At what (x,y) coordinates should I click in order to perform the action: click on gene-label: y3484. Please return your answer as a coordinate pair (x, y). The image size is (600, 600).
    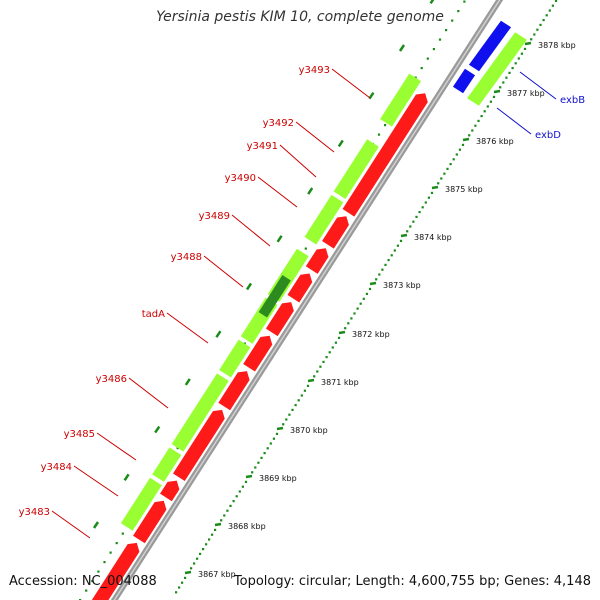
    Looking at the image, I should click on (56, 467).